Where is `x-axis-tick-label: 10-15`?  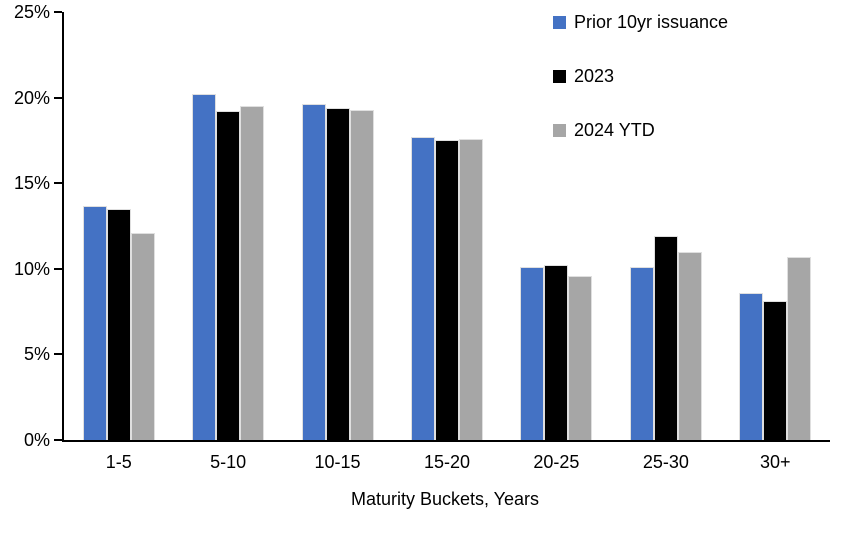 x-axis-tick-label: 10-15 is located at coordinates (337, 462).